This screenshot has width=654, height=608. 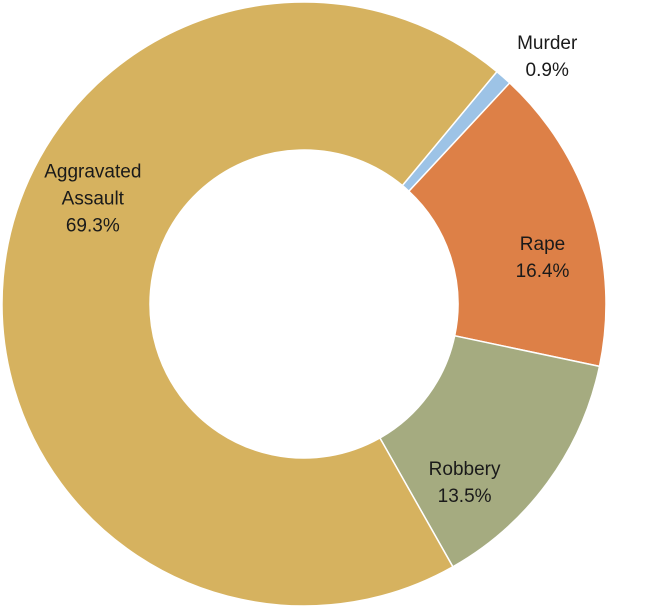 I want to click on label-robbery: Robbery 13.5%, so click(x=465, y=483).